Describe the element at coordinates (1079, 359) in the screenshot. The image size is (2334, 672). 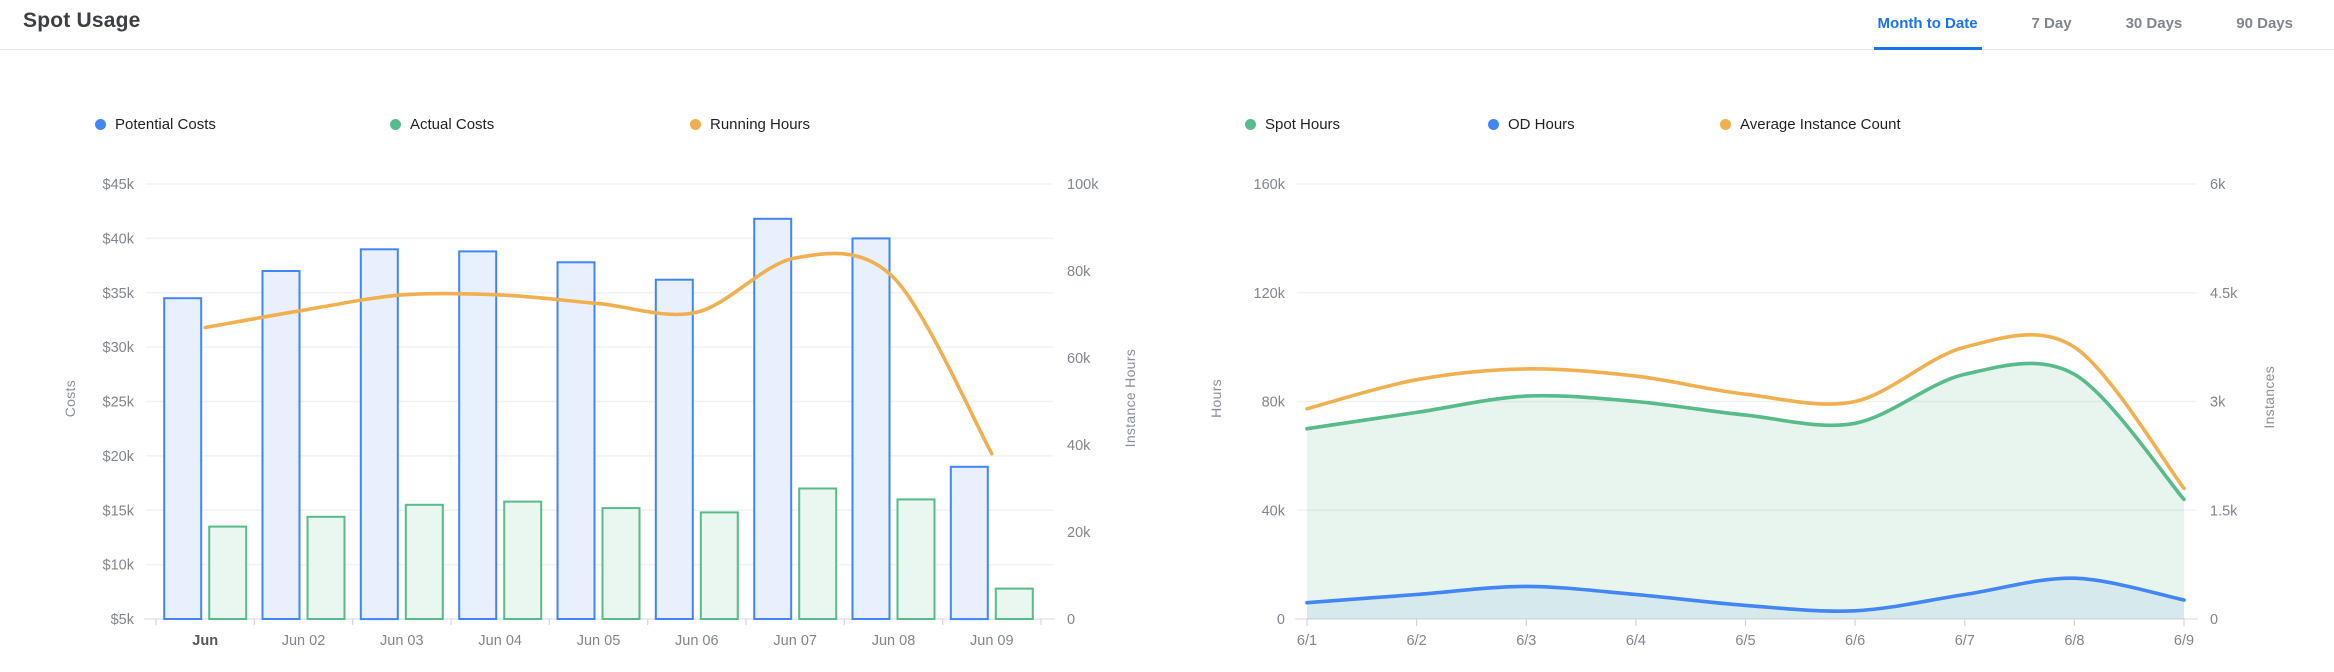
I see `svg-text: 60k` at that location.